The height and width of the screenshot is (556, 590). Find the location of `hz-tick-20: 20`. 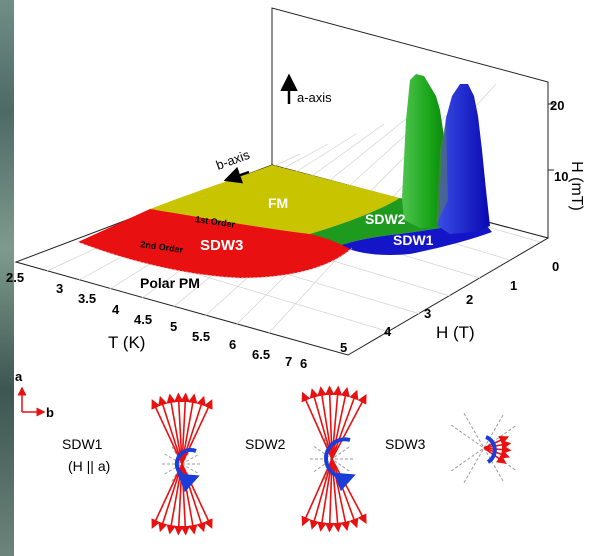

hz-tick-20: 20 is located at coordinates (557, 105).